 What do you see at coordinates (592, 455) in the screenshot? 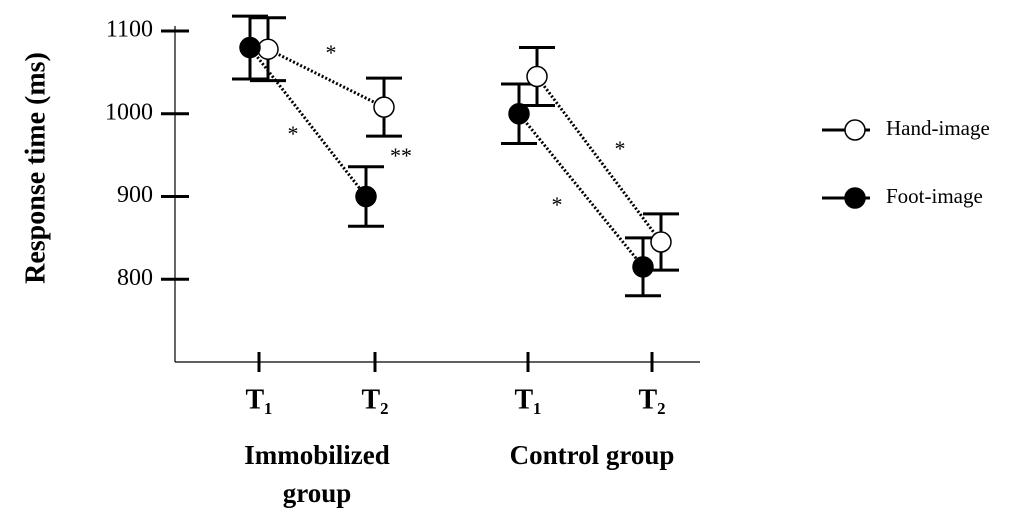
I see `group-label: Control group` at bounding box center [592, 455].